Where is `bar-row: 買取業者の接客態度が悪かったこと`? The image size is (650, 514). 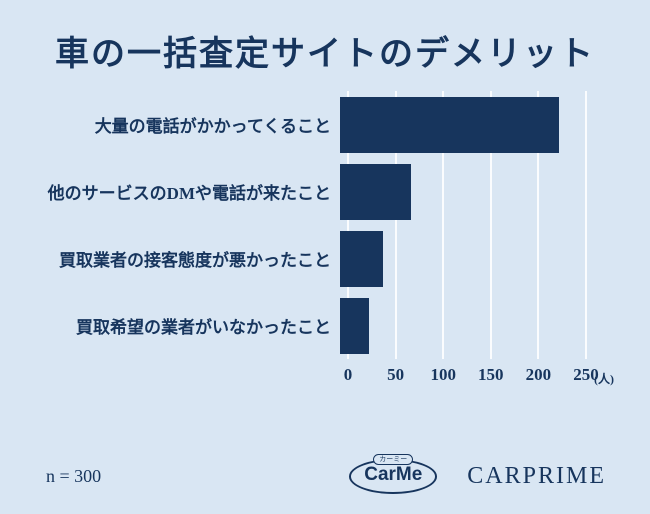
bar-row: 買取業者の接客態度が悪かったこと is located at coordinates (325, 258).